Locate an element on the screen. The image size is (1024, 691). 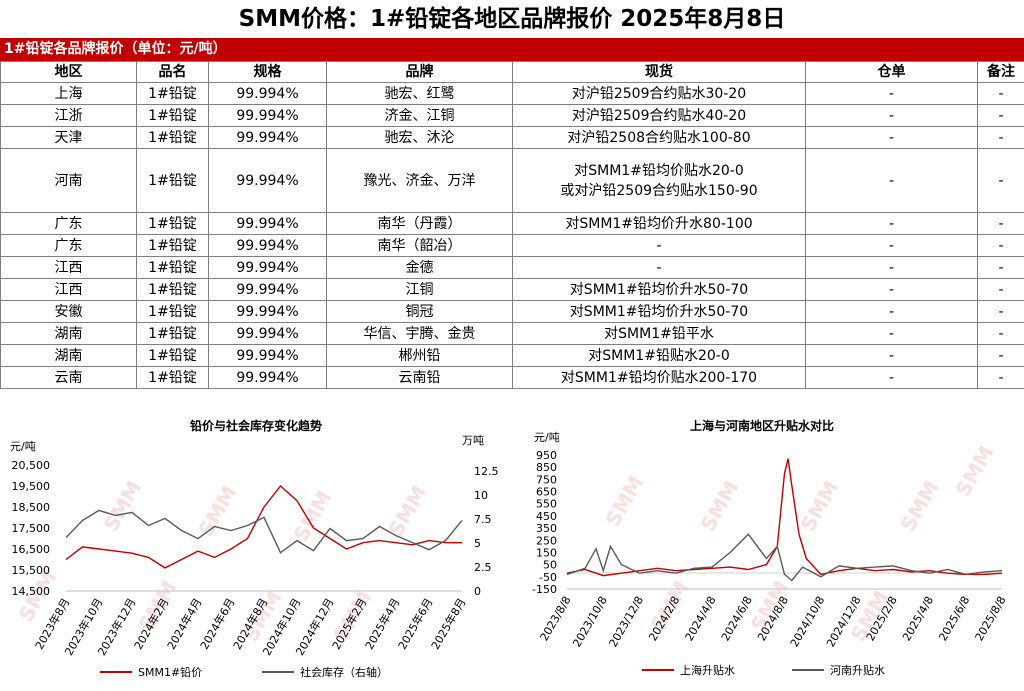
y2-axis-label: 万吨 is located at coordinates (473, 440).